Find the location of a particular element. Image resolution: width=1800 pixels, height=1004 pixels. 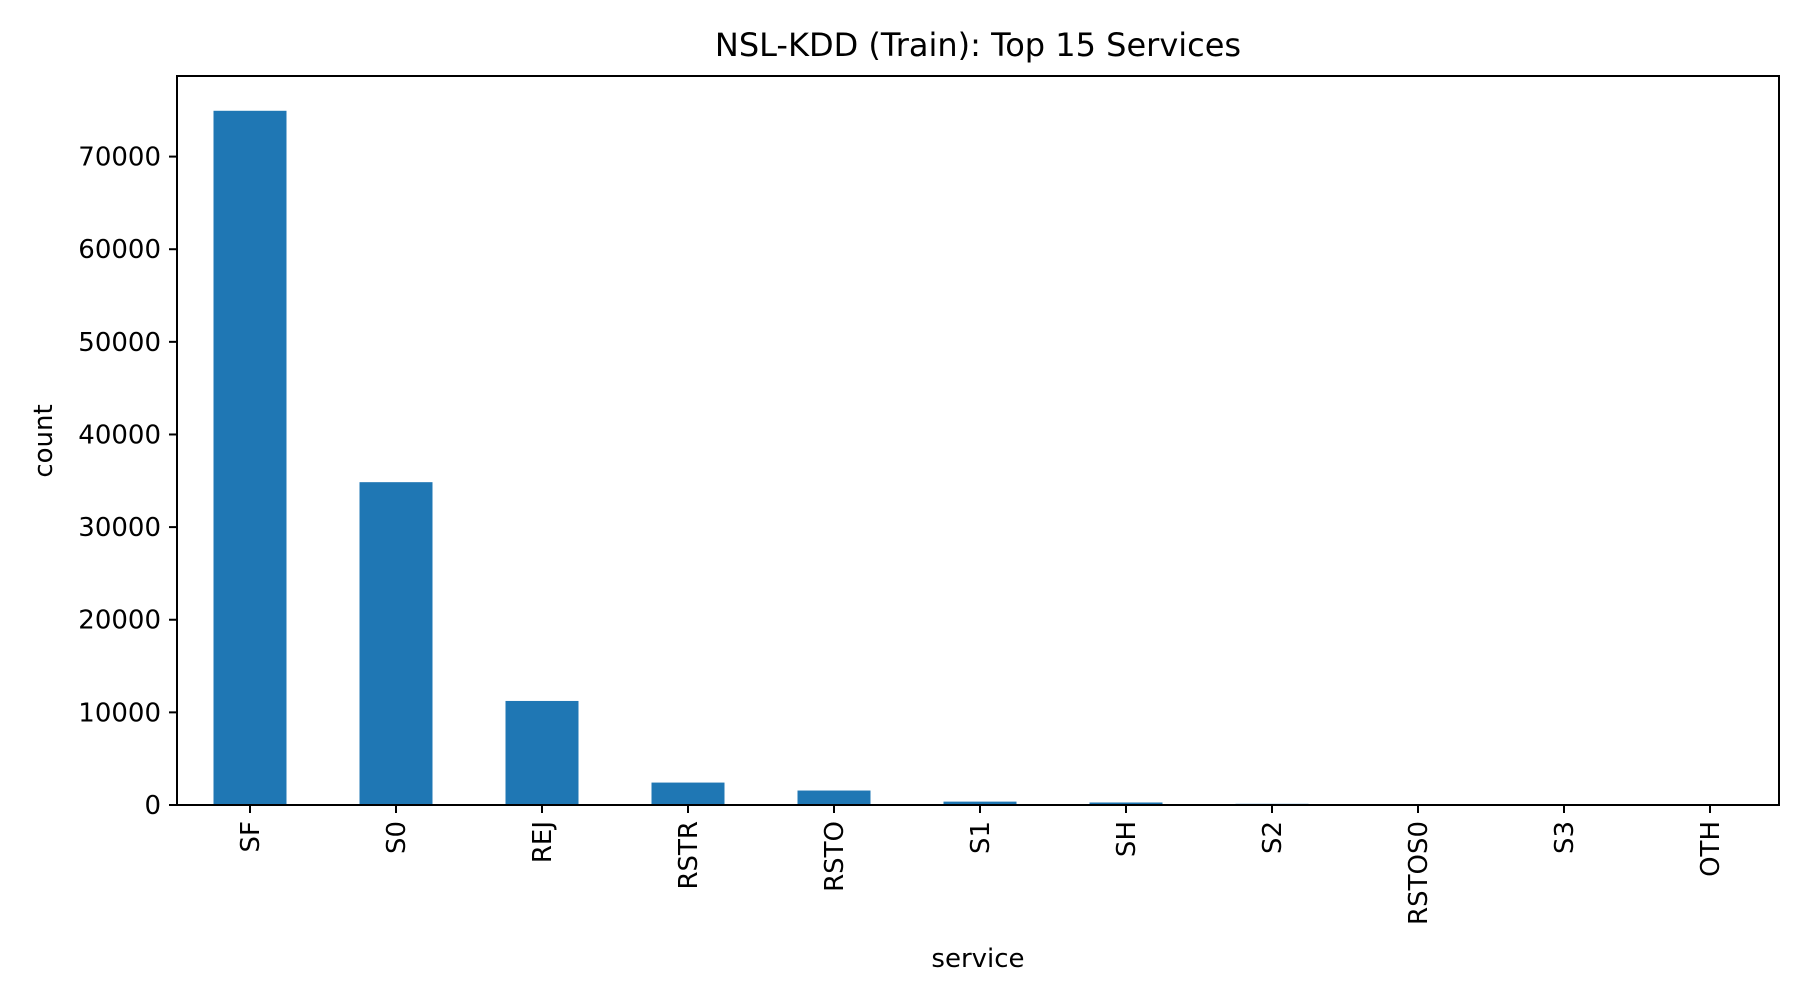

y-tick-label: 20000 is located at coordinates (119, 621).